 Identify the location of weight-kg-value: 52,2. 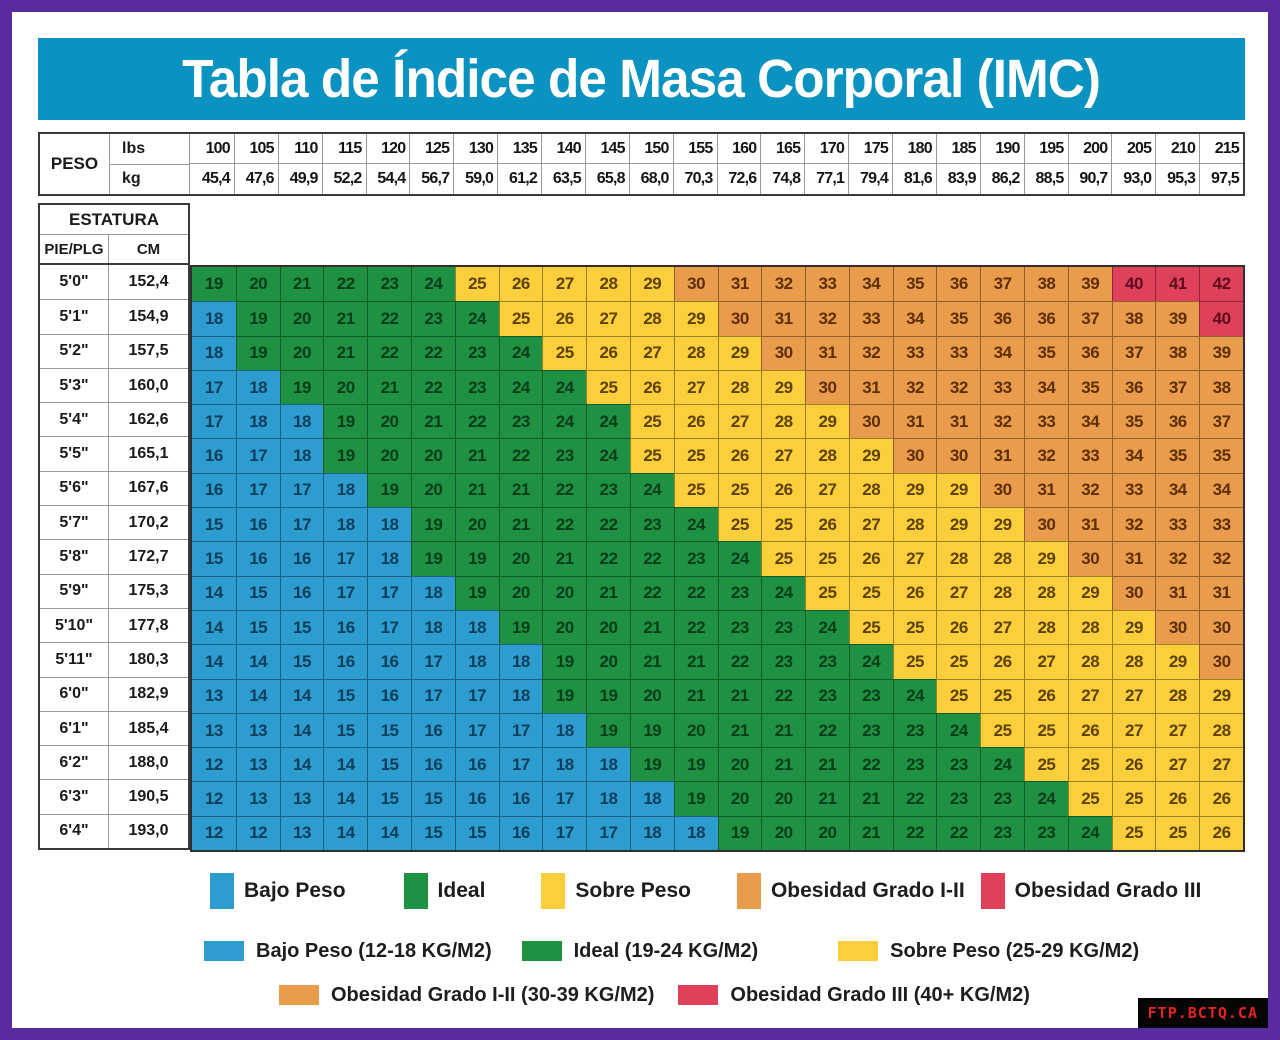
(343, 179).